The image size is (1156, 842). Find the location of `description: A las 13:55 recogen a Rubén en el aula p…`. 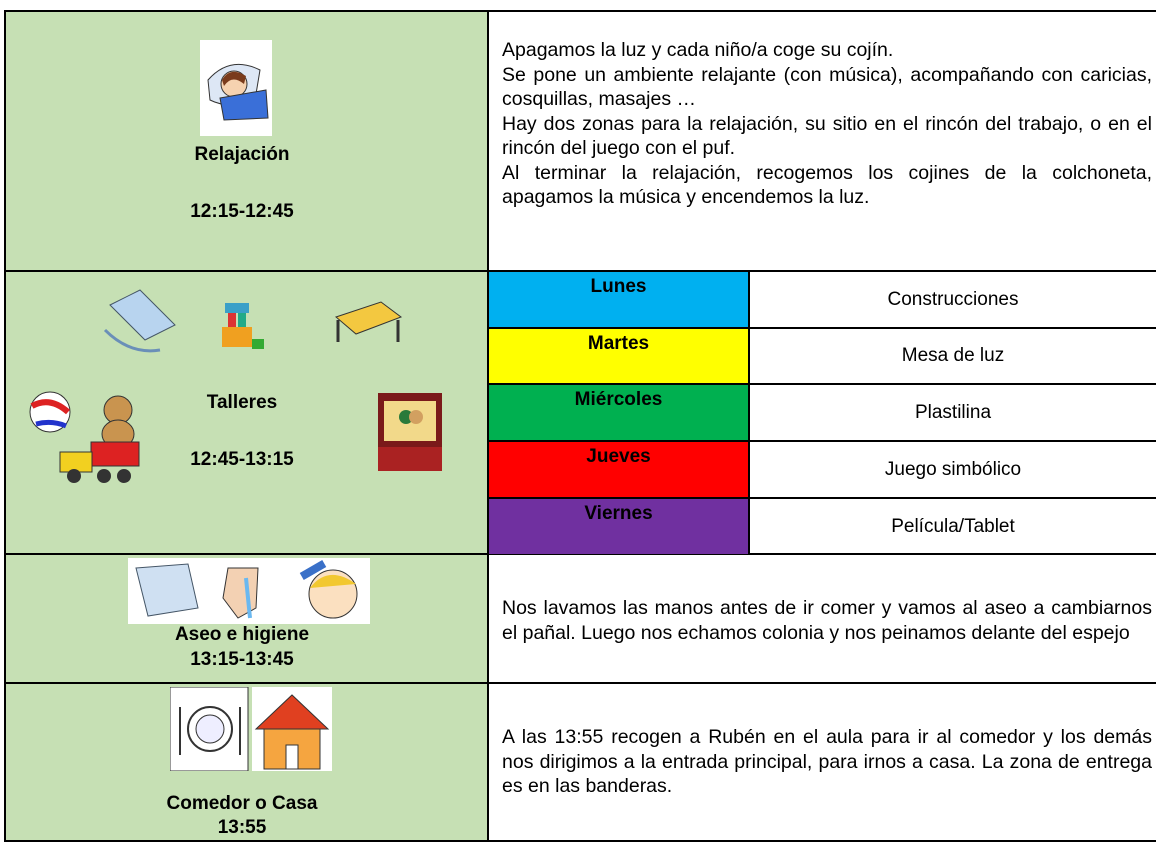

description: A las 13:55 recogen a Rubén en el aula p… is located at coordinates (827, 762).